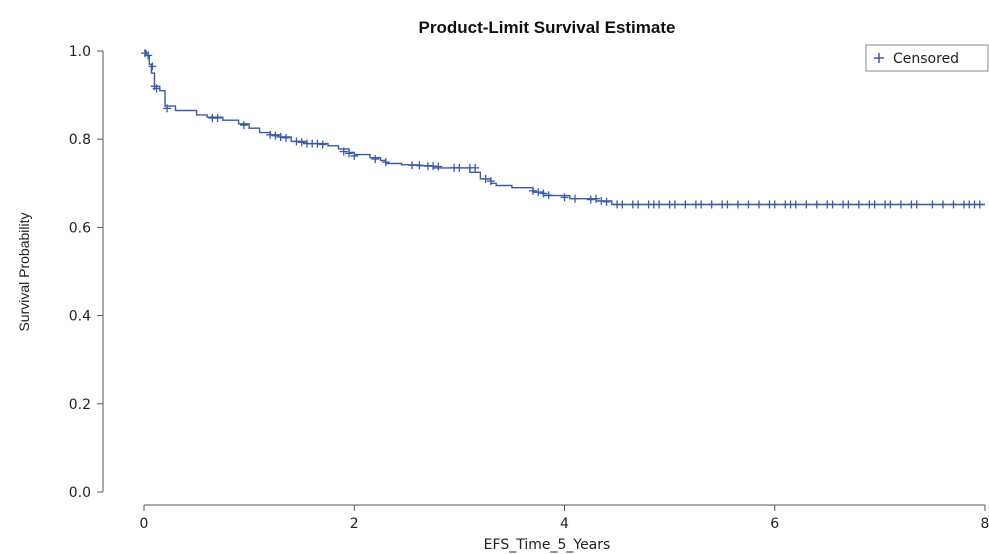 This screenshot has height=554, width=989. What do you see at coordinates (354, 524) in the screenshot?
I see `x-tick-label: 2` at bounding box center [354, 524].